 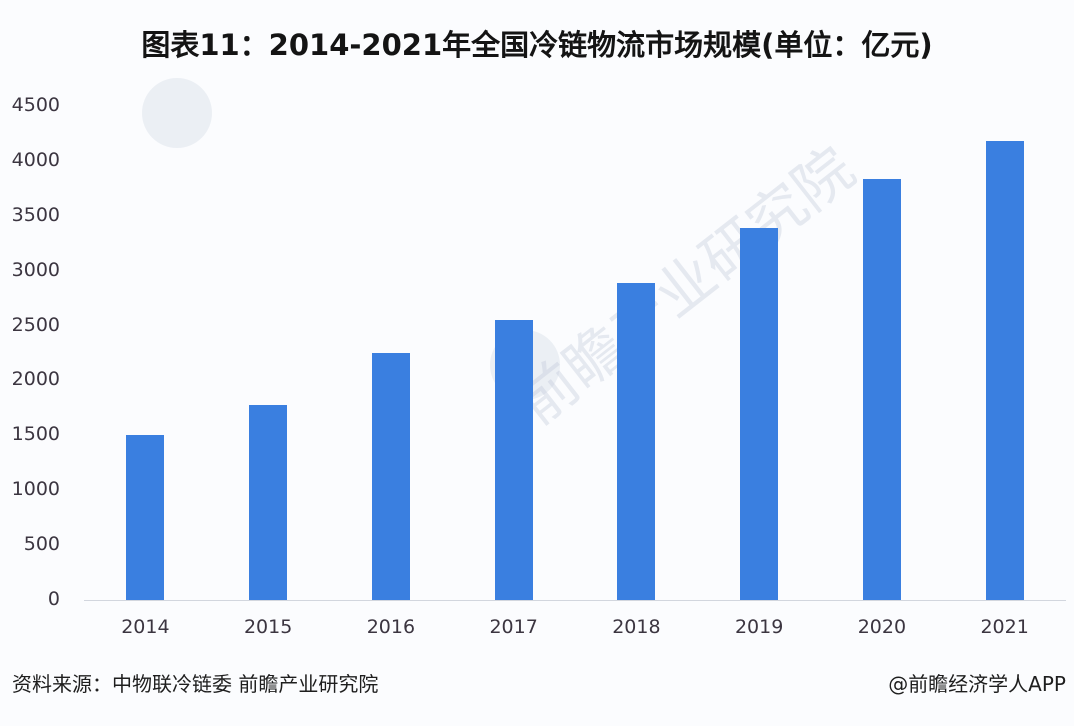 What do you see at coordinates (686, 286) in the screenshot?
I see `watermark-text: 前瞻产业研究院` at bounding box center [686, 286].